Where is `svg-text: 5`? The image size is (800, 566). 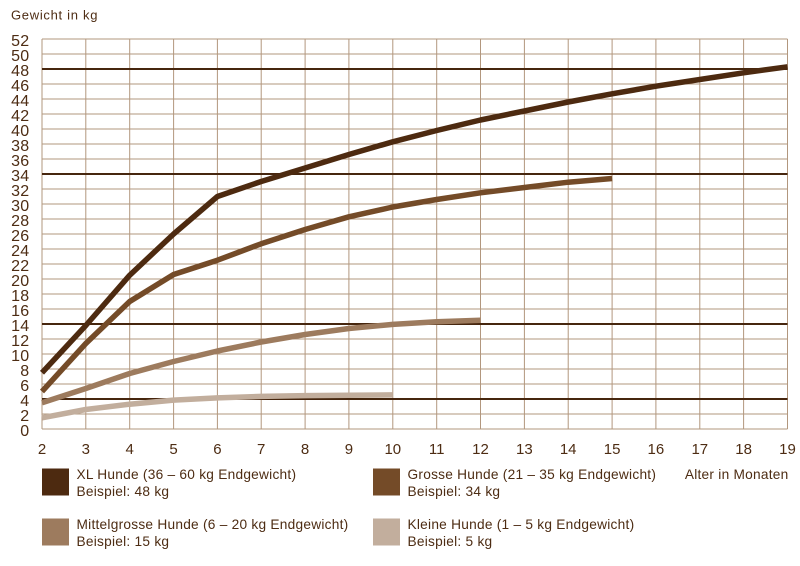 svg-text: 5 is located at coordinates (173, 449).